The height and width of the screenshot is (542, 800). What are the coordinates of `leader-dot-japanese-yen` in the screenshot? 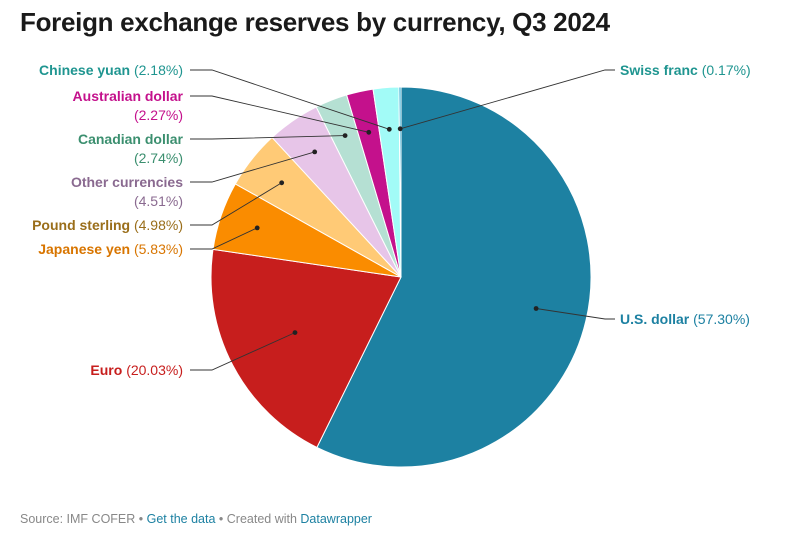 It's located at (257, 228).